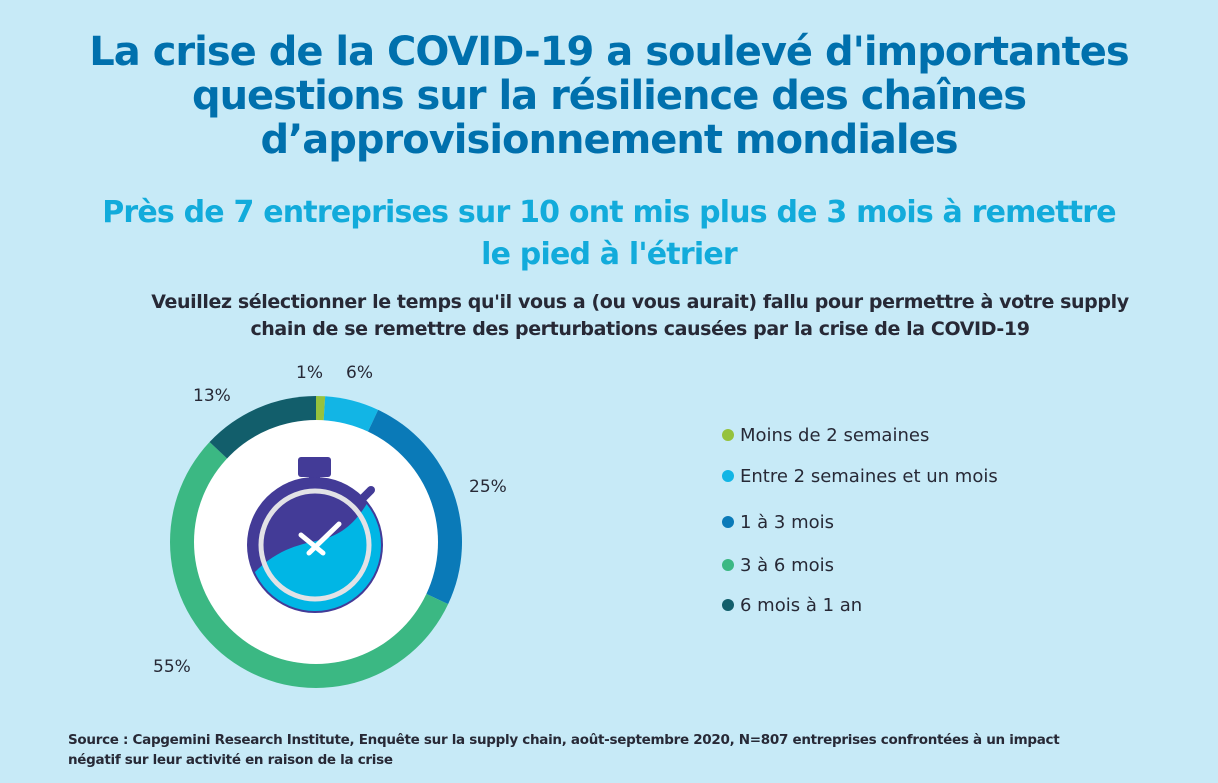  Describe the element at coordinates (787, 522) in the screenshot. I see `legend-label: 1 à 3 mois` at that location.